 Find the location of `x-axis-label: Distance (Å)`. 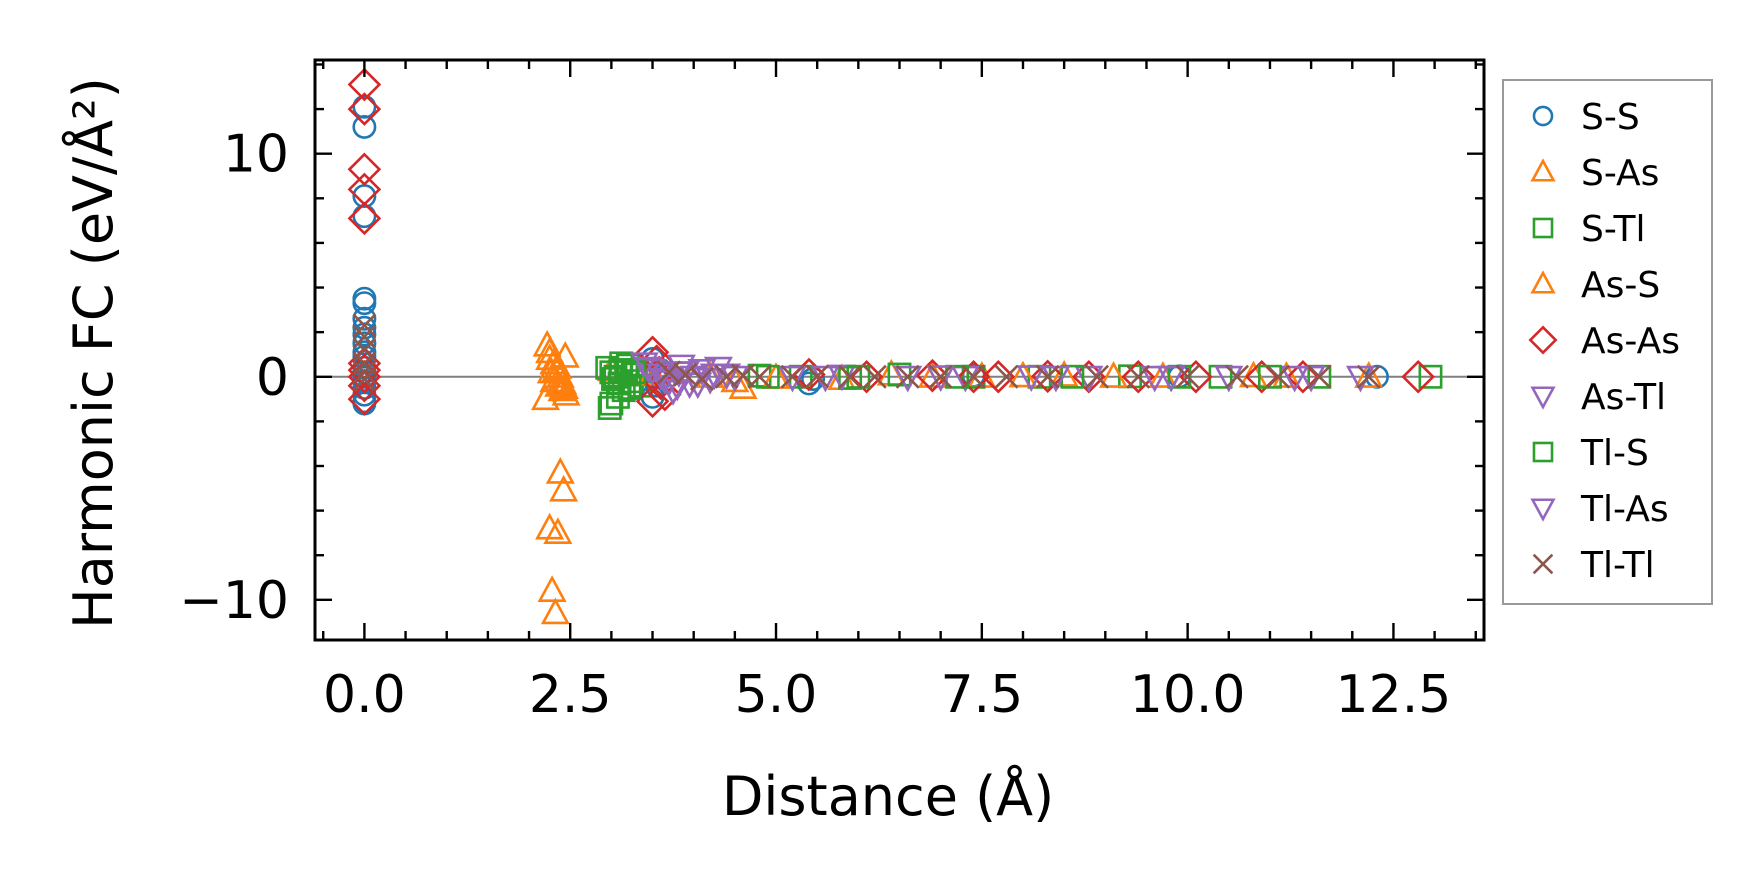

x-axis-label: Distance (Å) is located at coordinates (888, 796).